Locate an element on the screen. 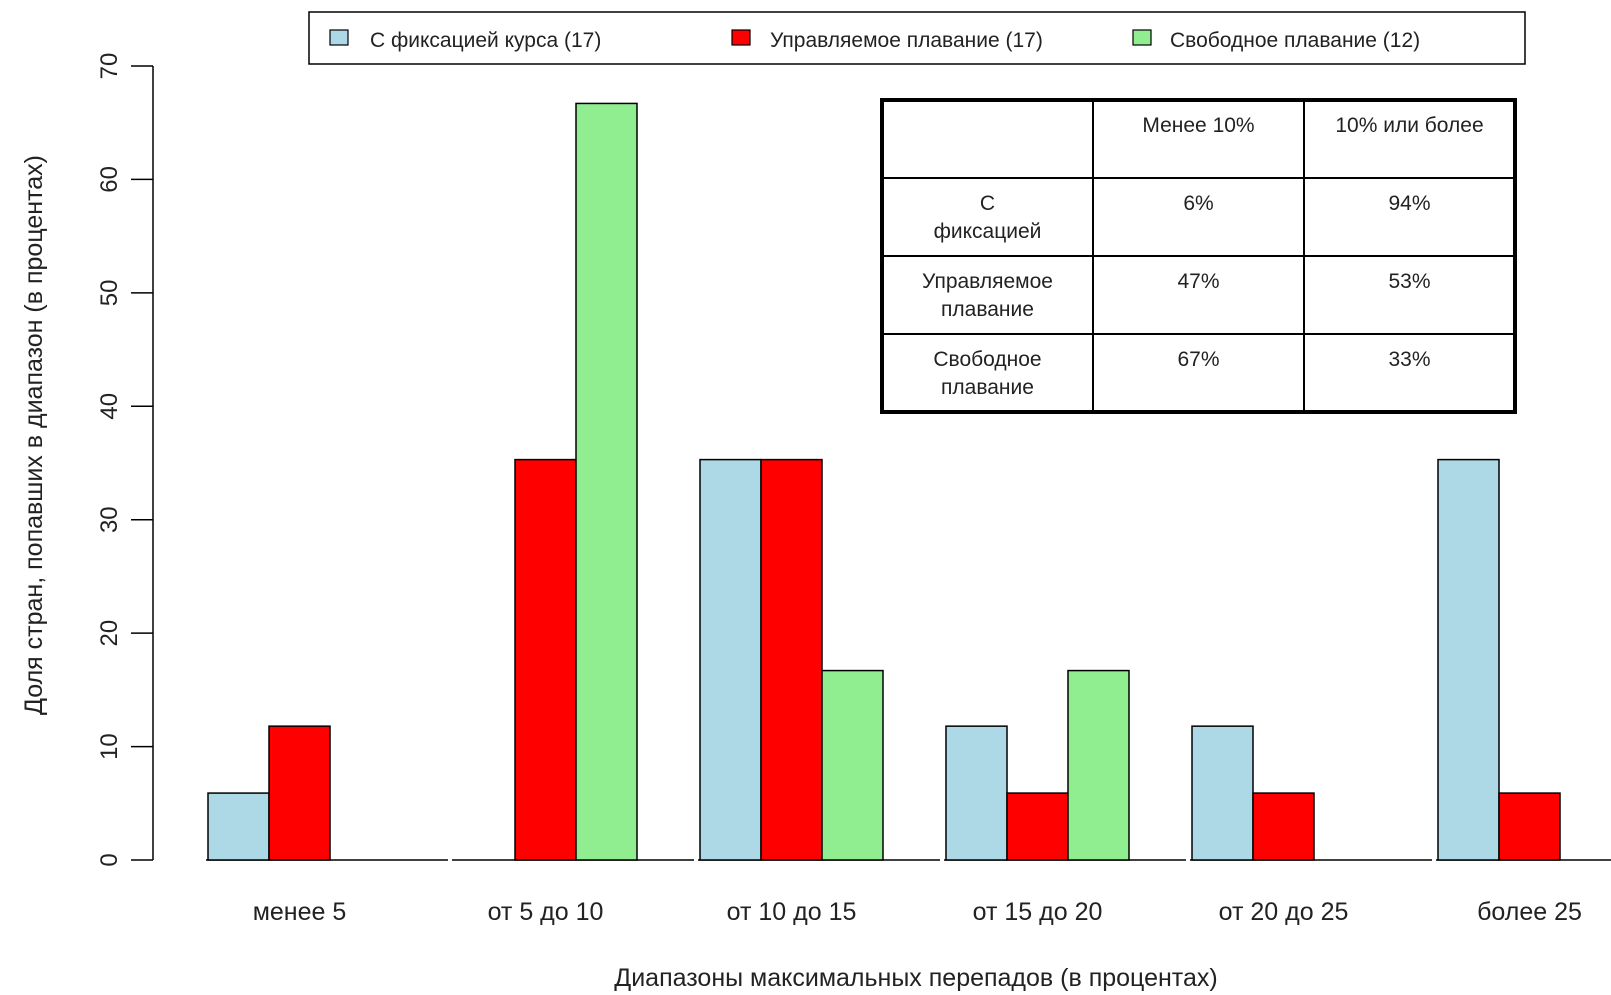  table-cell: 33% is located at coordinates (1409, 359).